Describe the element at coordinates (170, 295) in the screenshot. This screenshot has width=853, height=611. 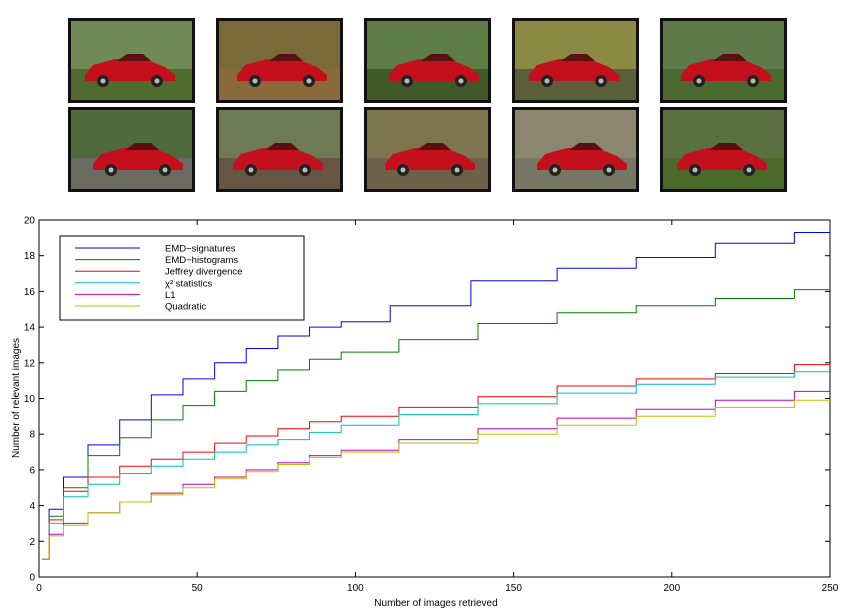
I see `legend-label-5: L1` at that location.